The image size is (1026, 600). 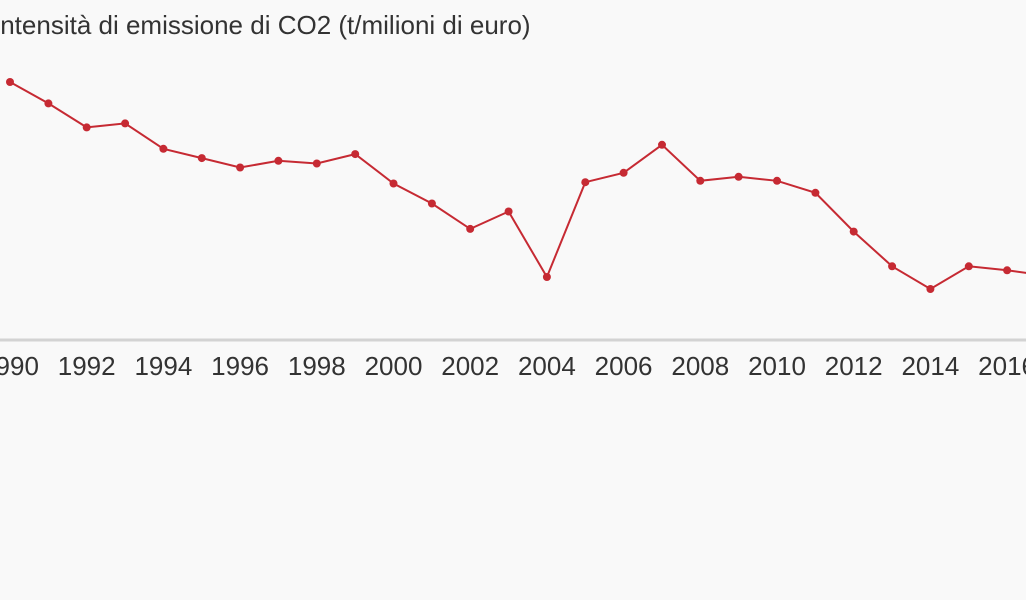 I want to click on data-point-1995, so click(x=201, y=158).